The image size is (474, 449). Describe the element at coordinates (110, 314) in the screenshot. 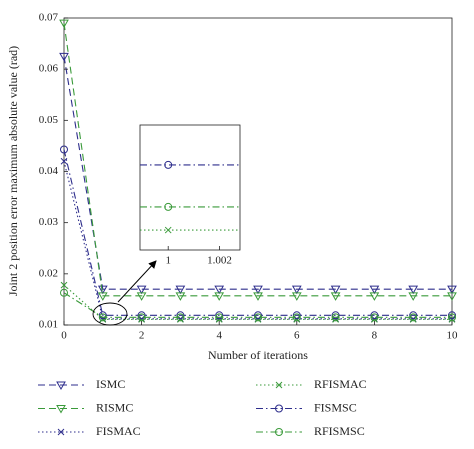

I see `zoom-circle` at that location.